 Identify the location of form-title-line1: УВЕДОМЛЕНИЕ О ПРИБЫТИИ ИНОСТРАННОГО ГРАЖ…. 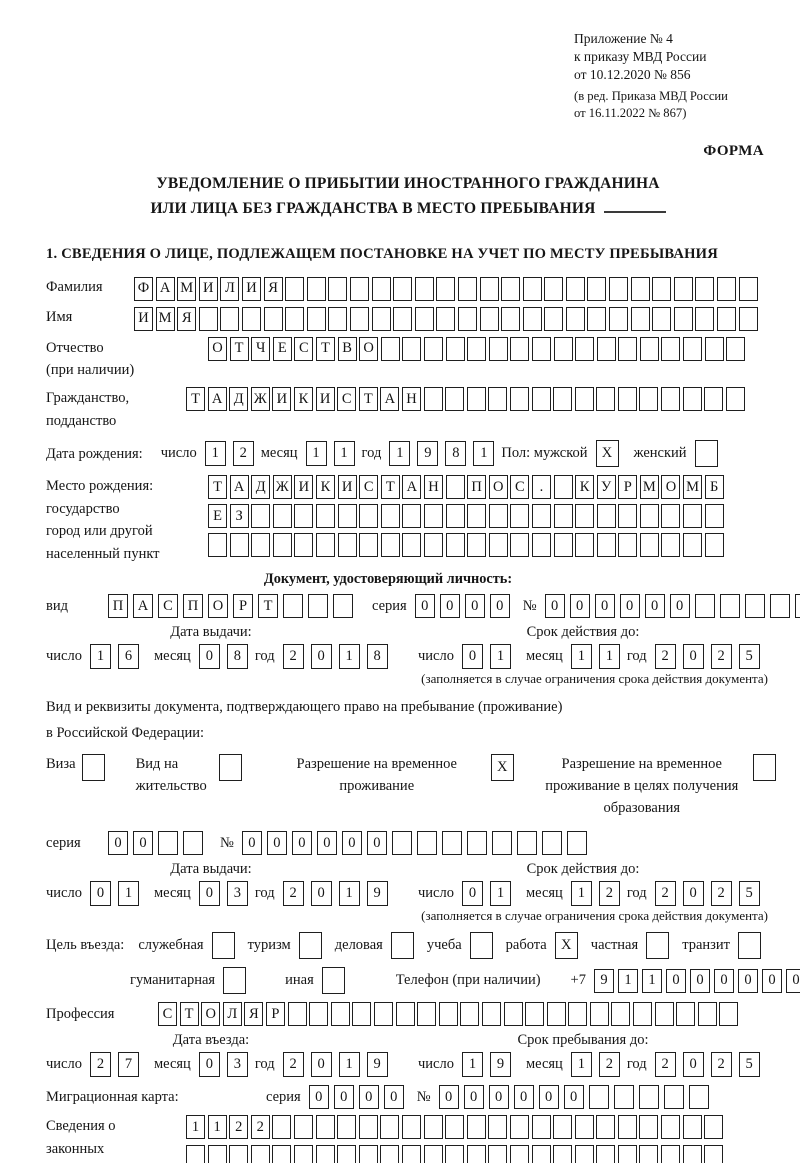
(408, 183).